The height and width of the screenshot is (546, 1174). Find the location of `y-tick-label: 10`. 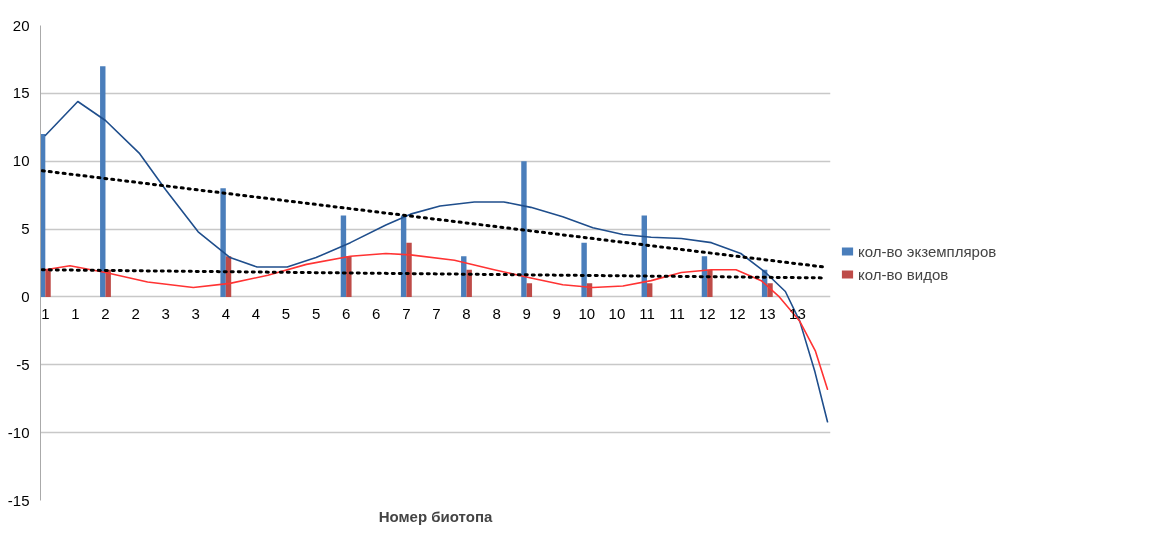

y-tick-label: 10 is located at coordinates (21, 161).